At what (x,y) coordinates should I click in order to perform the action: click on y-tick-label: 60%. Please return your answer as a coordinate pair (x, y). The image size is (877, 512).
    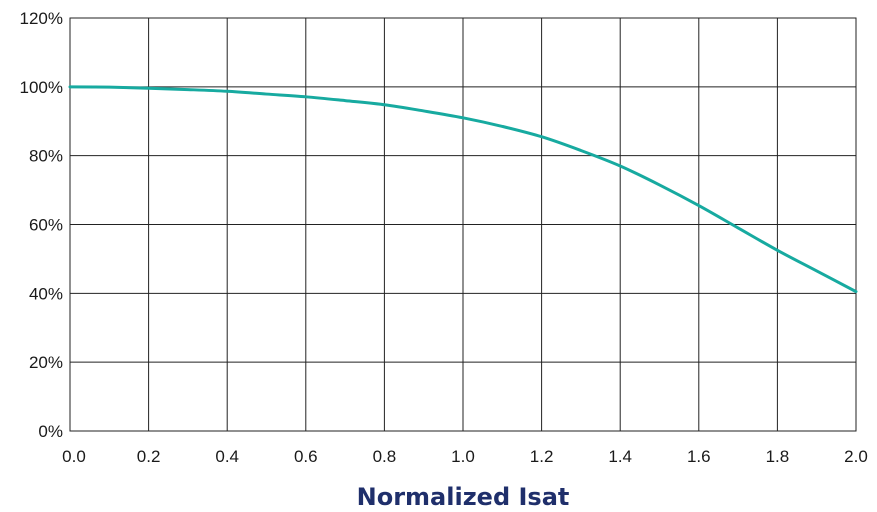
    Looking at the image, I should click on (46, 225).